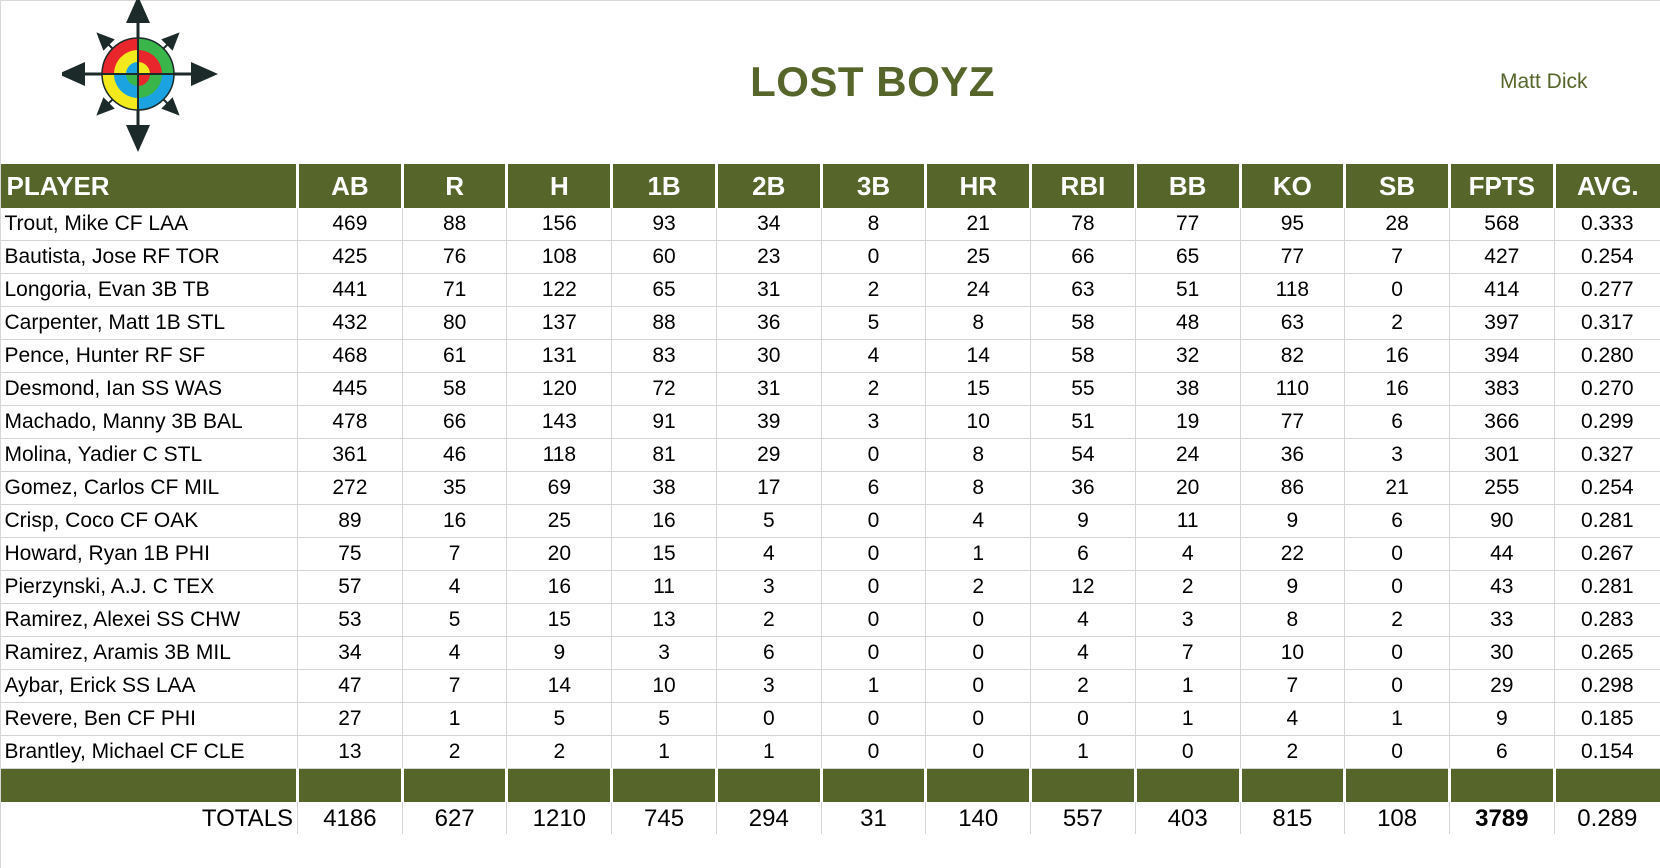 This screenshot has height=868, width=1660. I want to click on stat-cell-ko: 2, so click(1292, 752).